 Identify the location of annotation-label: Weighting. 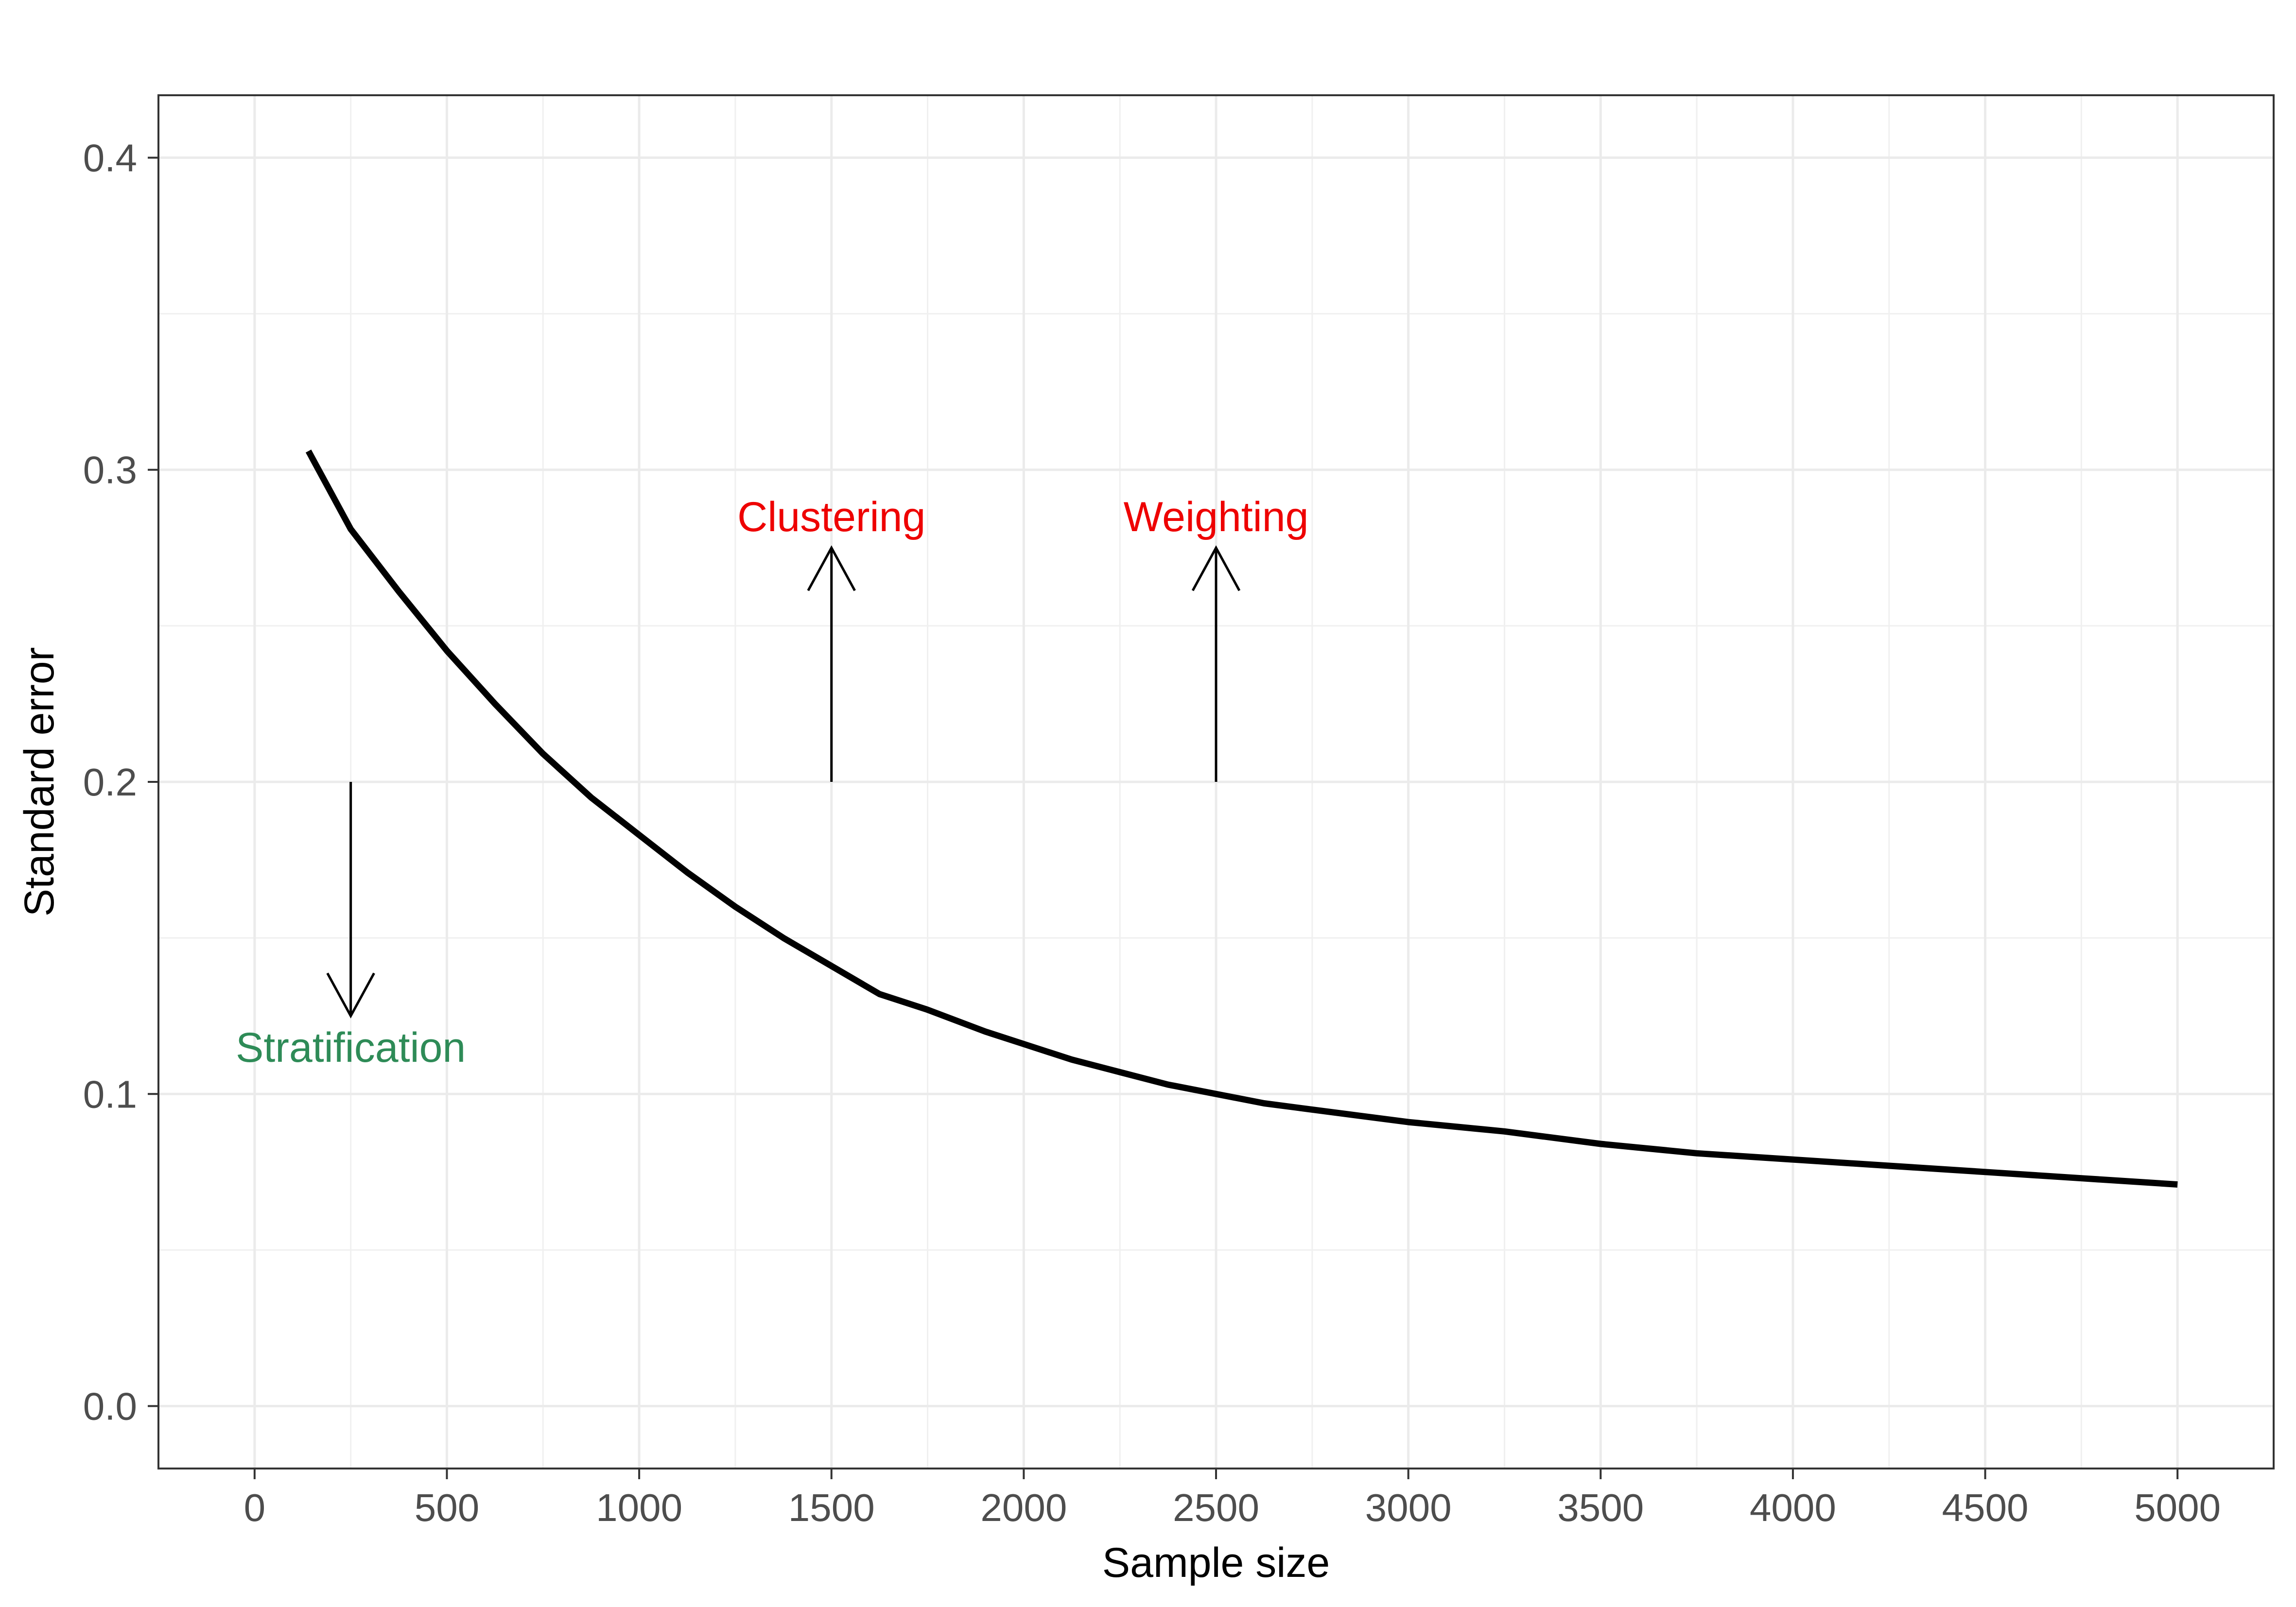
(1216, 517).